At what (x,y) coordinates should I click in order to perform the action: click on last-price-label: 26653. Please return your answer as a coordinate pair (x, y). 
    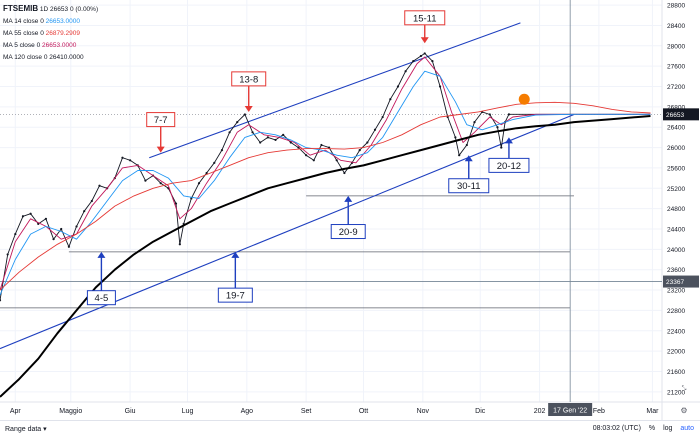
    Looking at the image, I should click on (675, 115).